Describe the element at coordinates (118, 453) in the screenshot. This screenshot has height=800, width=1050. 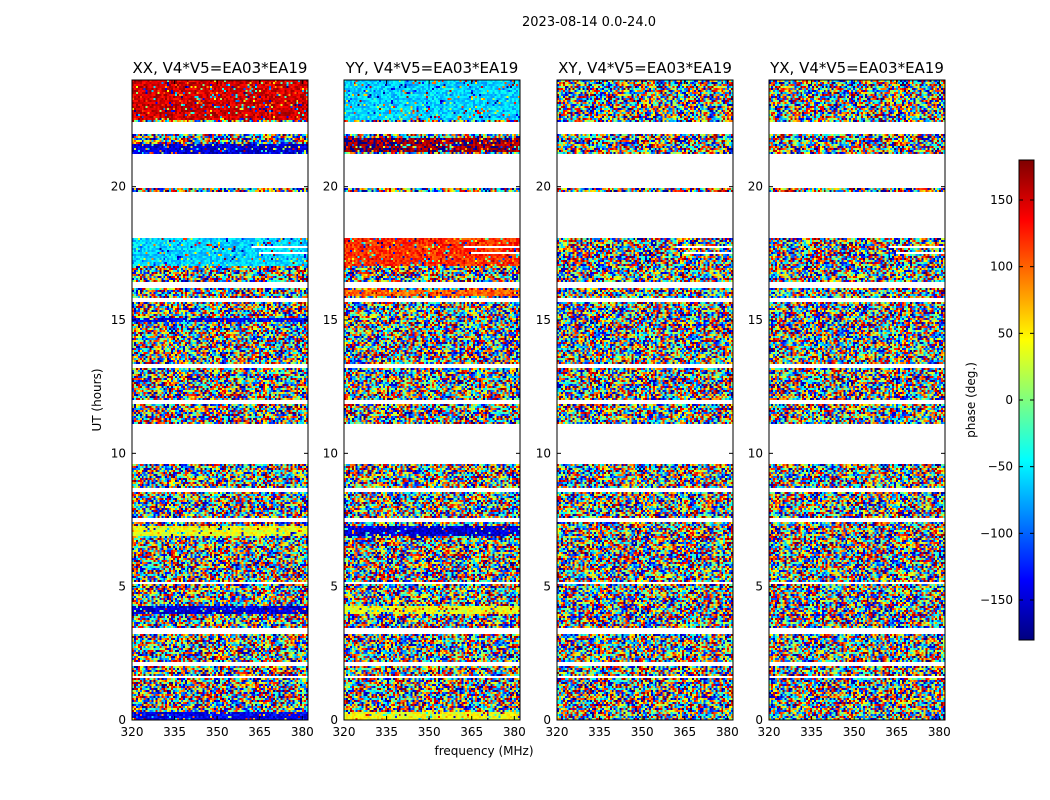
I see `panel-0-ytick-label: 10` at that location.